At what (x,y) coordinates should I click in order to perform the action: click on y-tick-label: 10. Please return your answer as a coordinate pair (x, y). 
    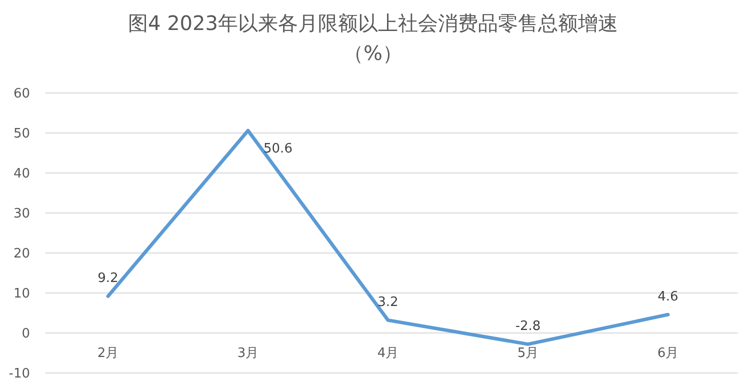
    Looking at the image, I should click on (21, 294).